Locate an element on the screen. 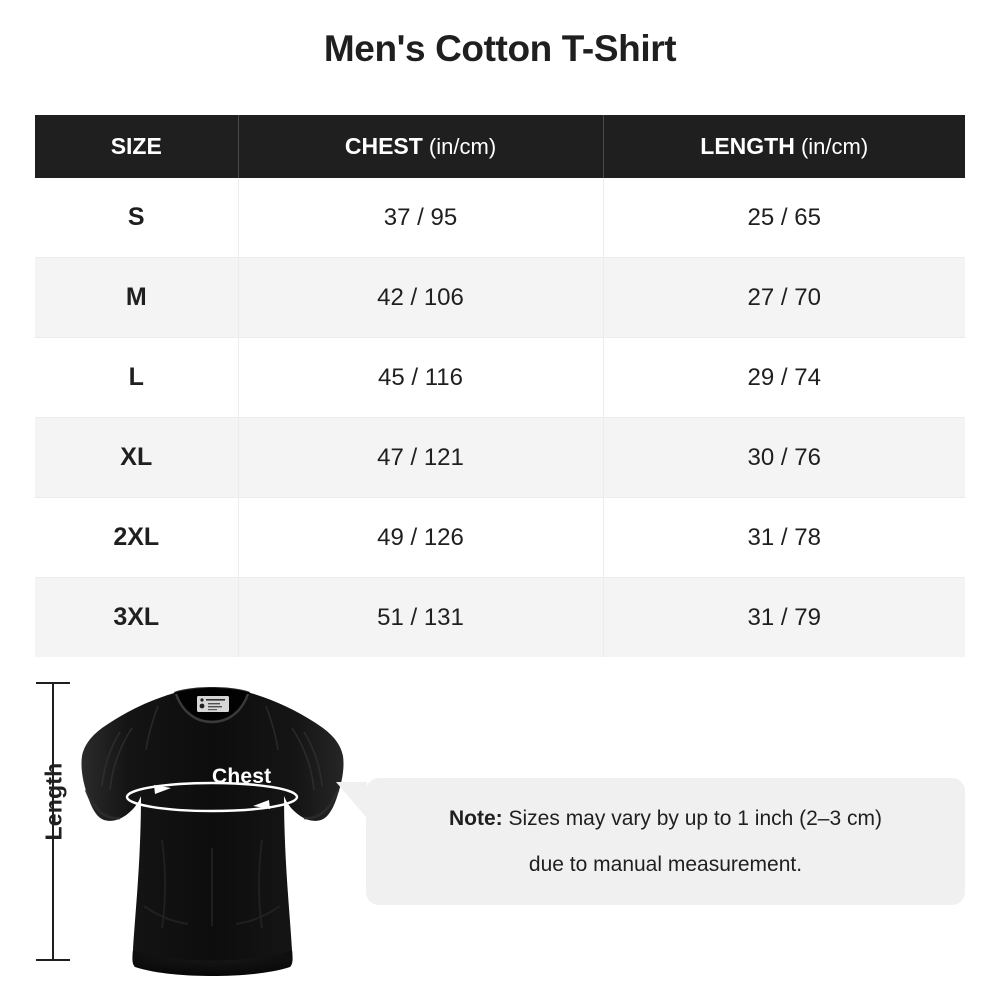 The image size is (1000, 1000). chest-measure-ellipse is located at coordinates (212, 797).